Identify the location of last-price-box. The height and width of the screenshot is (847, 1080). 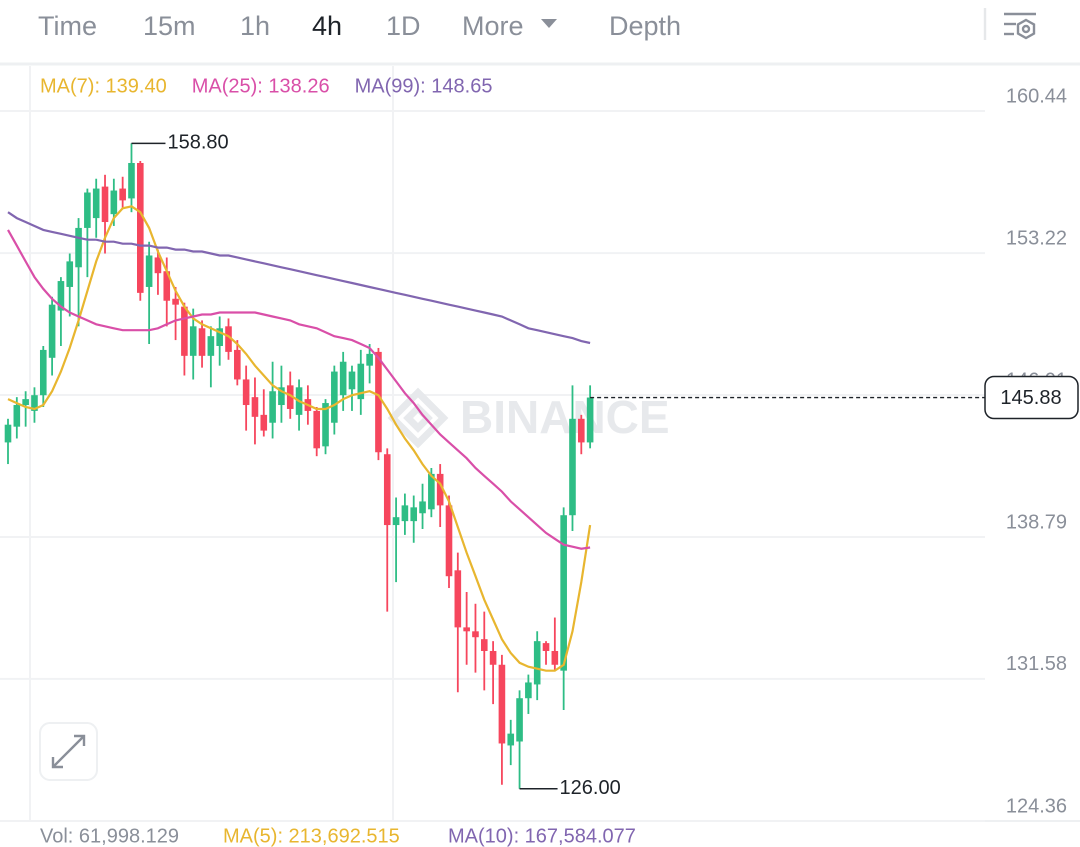
(1031, 397).